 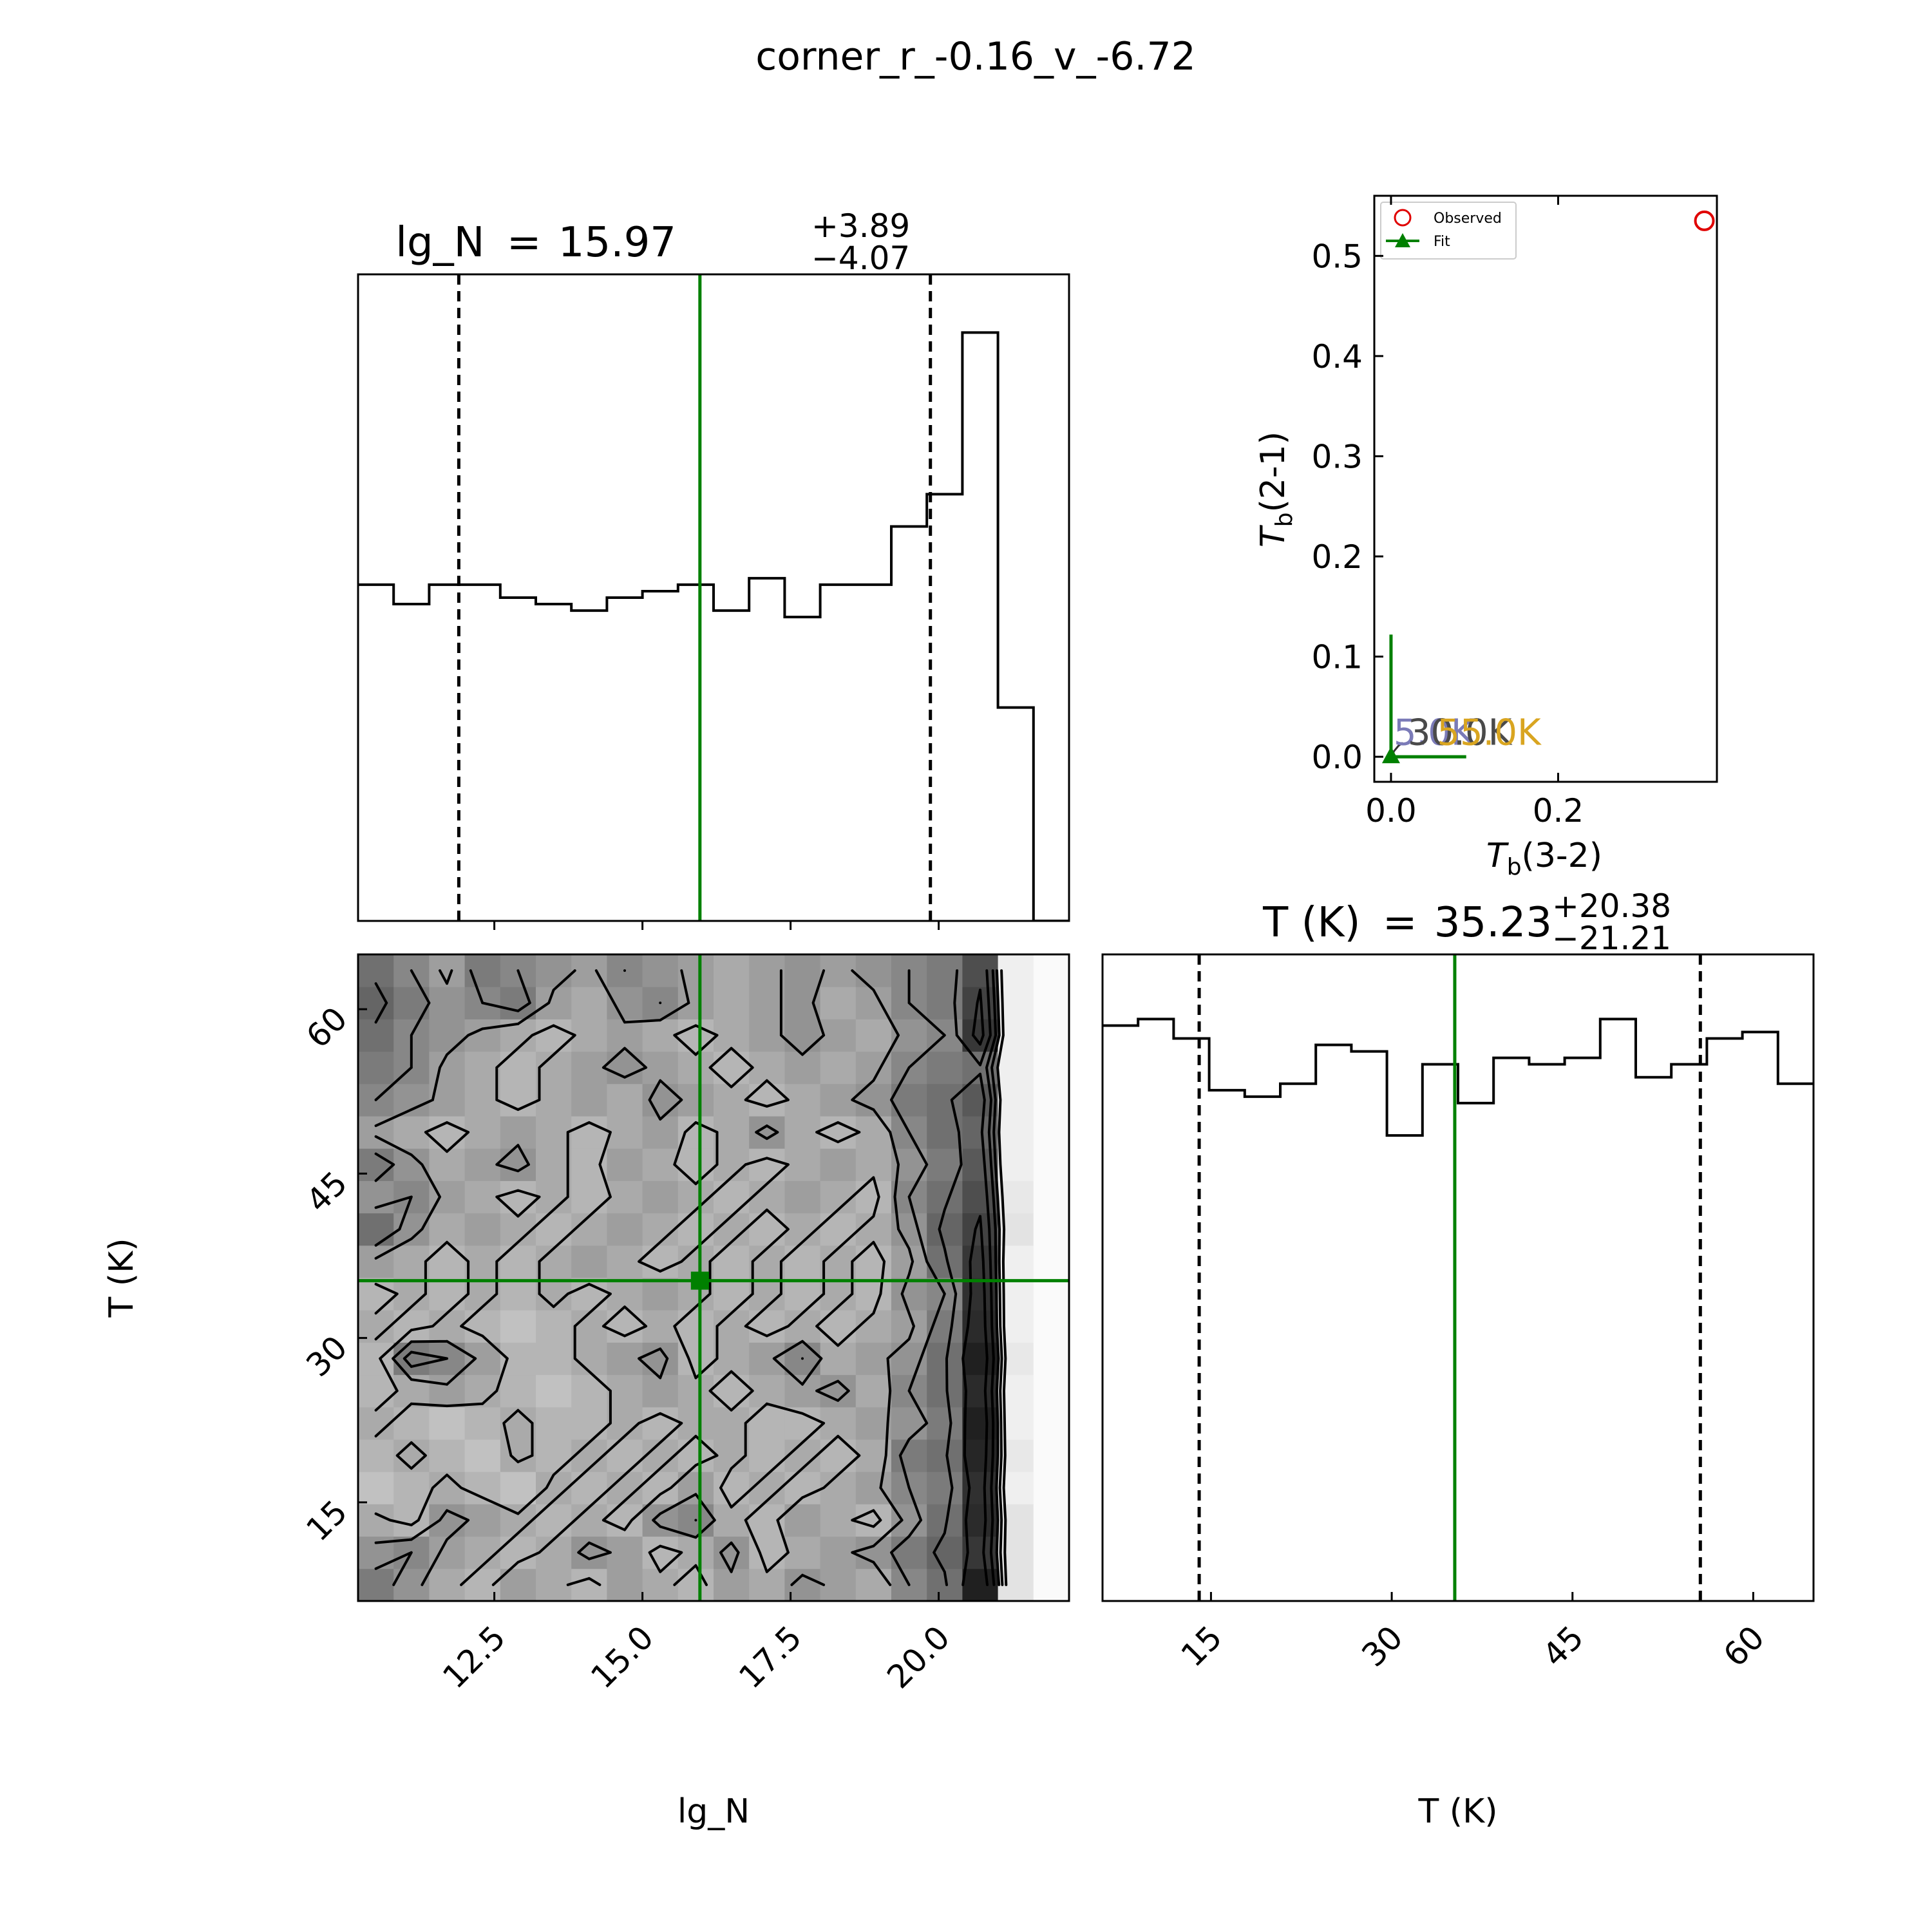 What do you see at coordinates (1461, 732) in the screenshot?
I see `temperature-label-30k: 30.0K` at bounding box center [1461, 732].